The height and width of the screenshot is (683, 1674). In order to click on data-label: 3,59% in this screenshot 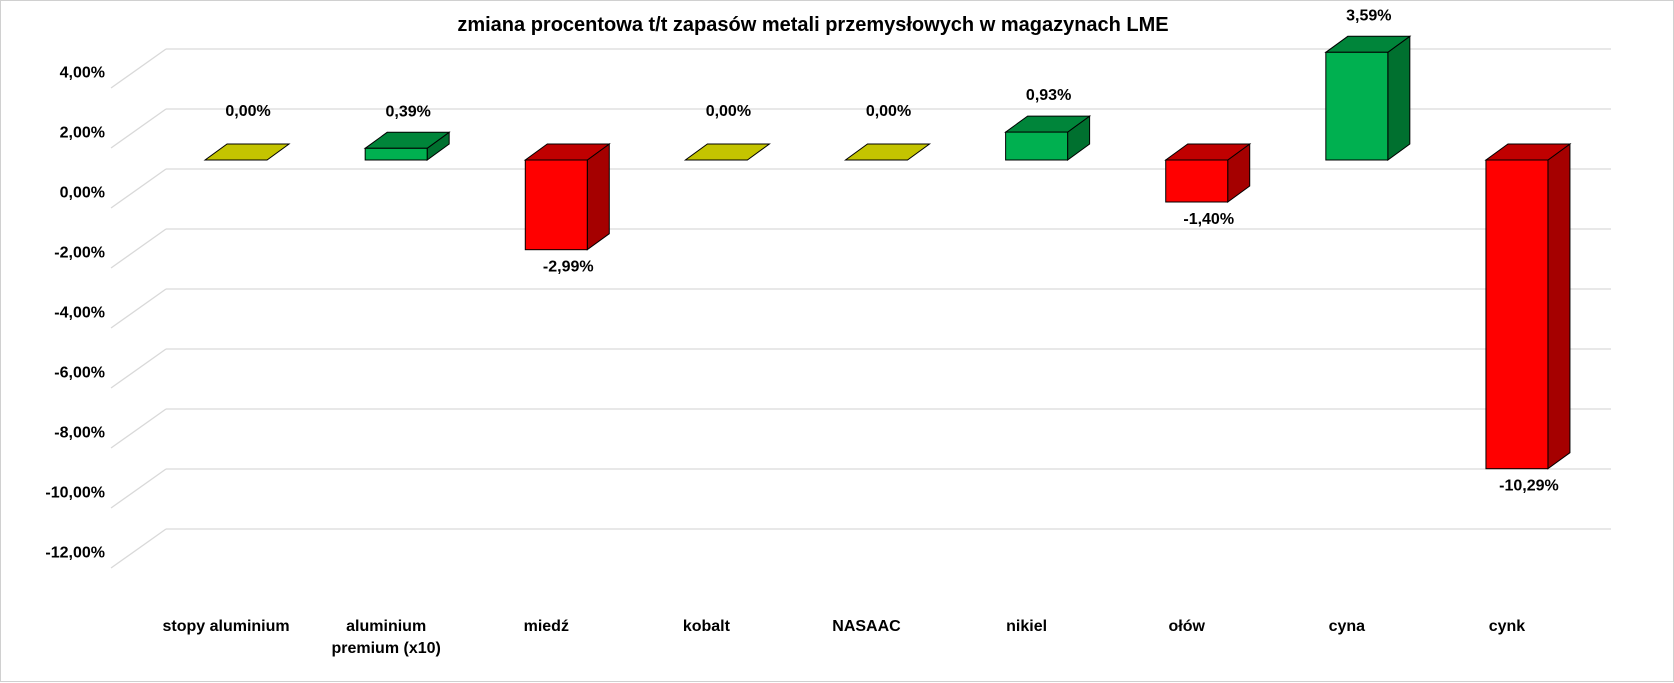, I will do `click(1368, 15)`.